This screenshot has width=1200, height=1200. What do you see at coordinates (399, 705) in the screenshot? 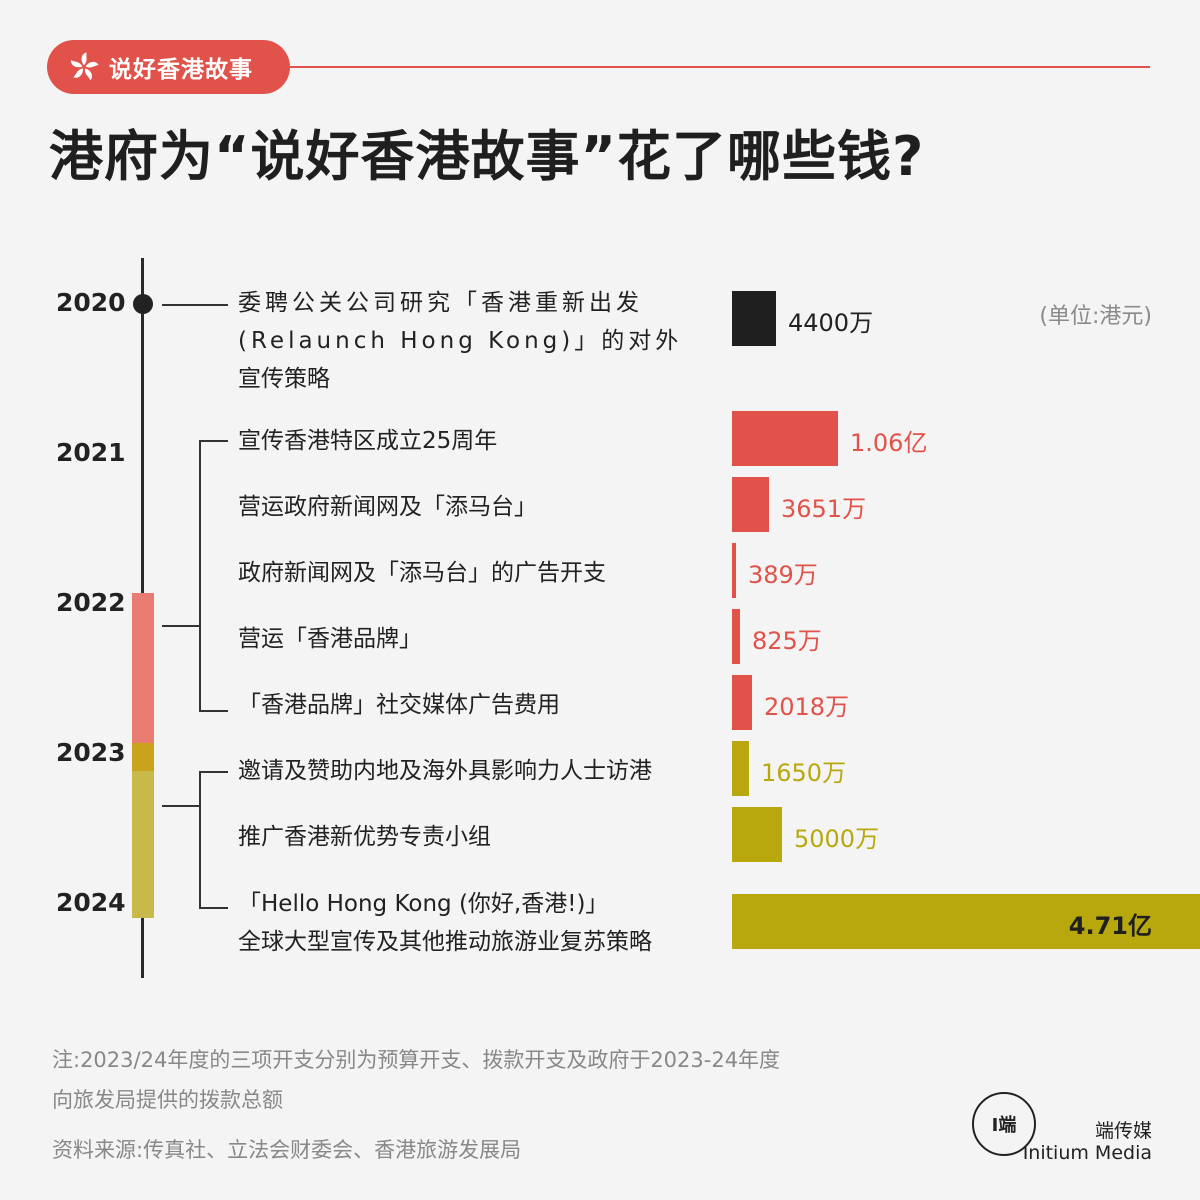
I see `item-label: 「香港品牌」社交媒体广告费用` at bounding box center [399, 705].